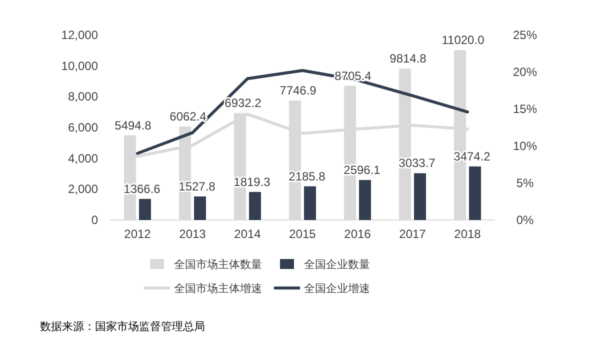 This screenshot has width=594, height=340. Describe the element at coordinates (94, 220) in the screenshot. I see `y-tick-label: 0` at that location.